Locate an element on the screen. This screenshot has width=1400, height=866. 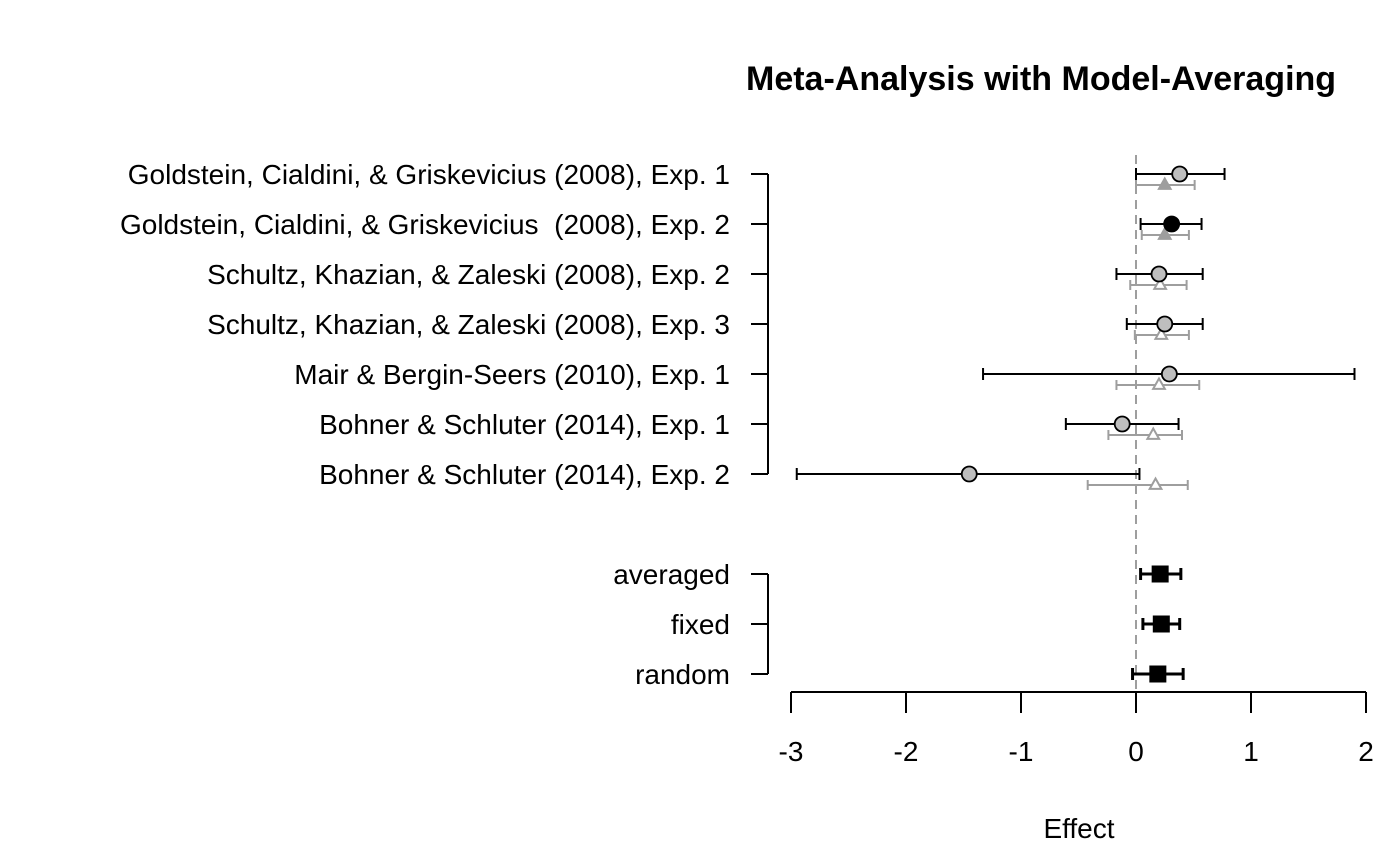
study-axis is located at coordinates (760, 324).